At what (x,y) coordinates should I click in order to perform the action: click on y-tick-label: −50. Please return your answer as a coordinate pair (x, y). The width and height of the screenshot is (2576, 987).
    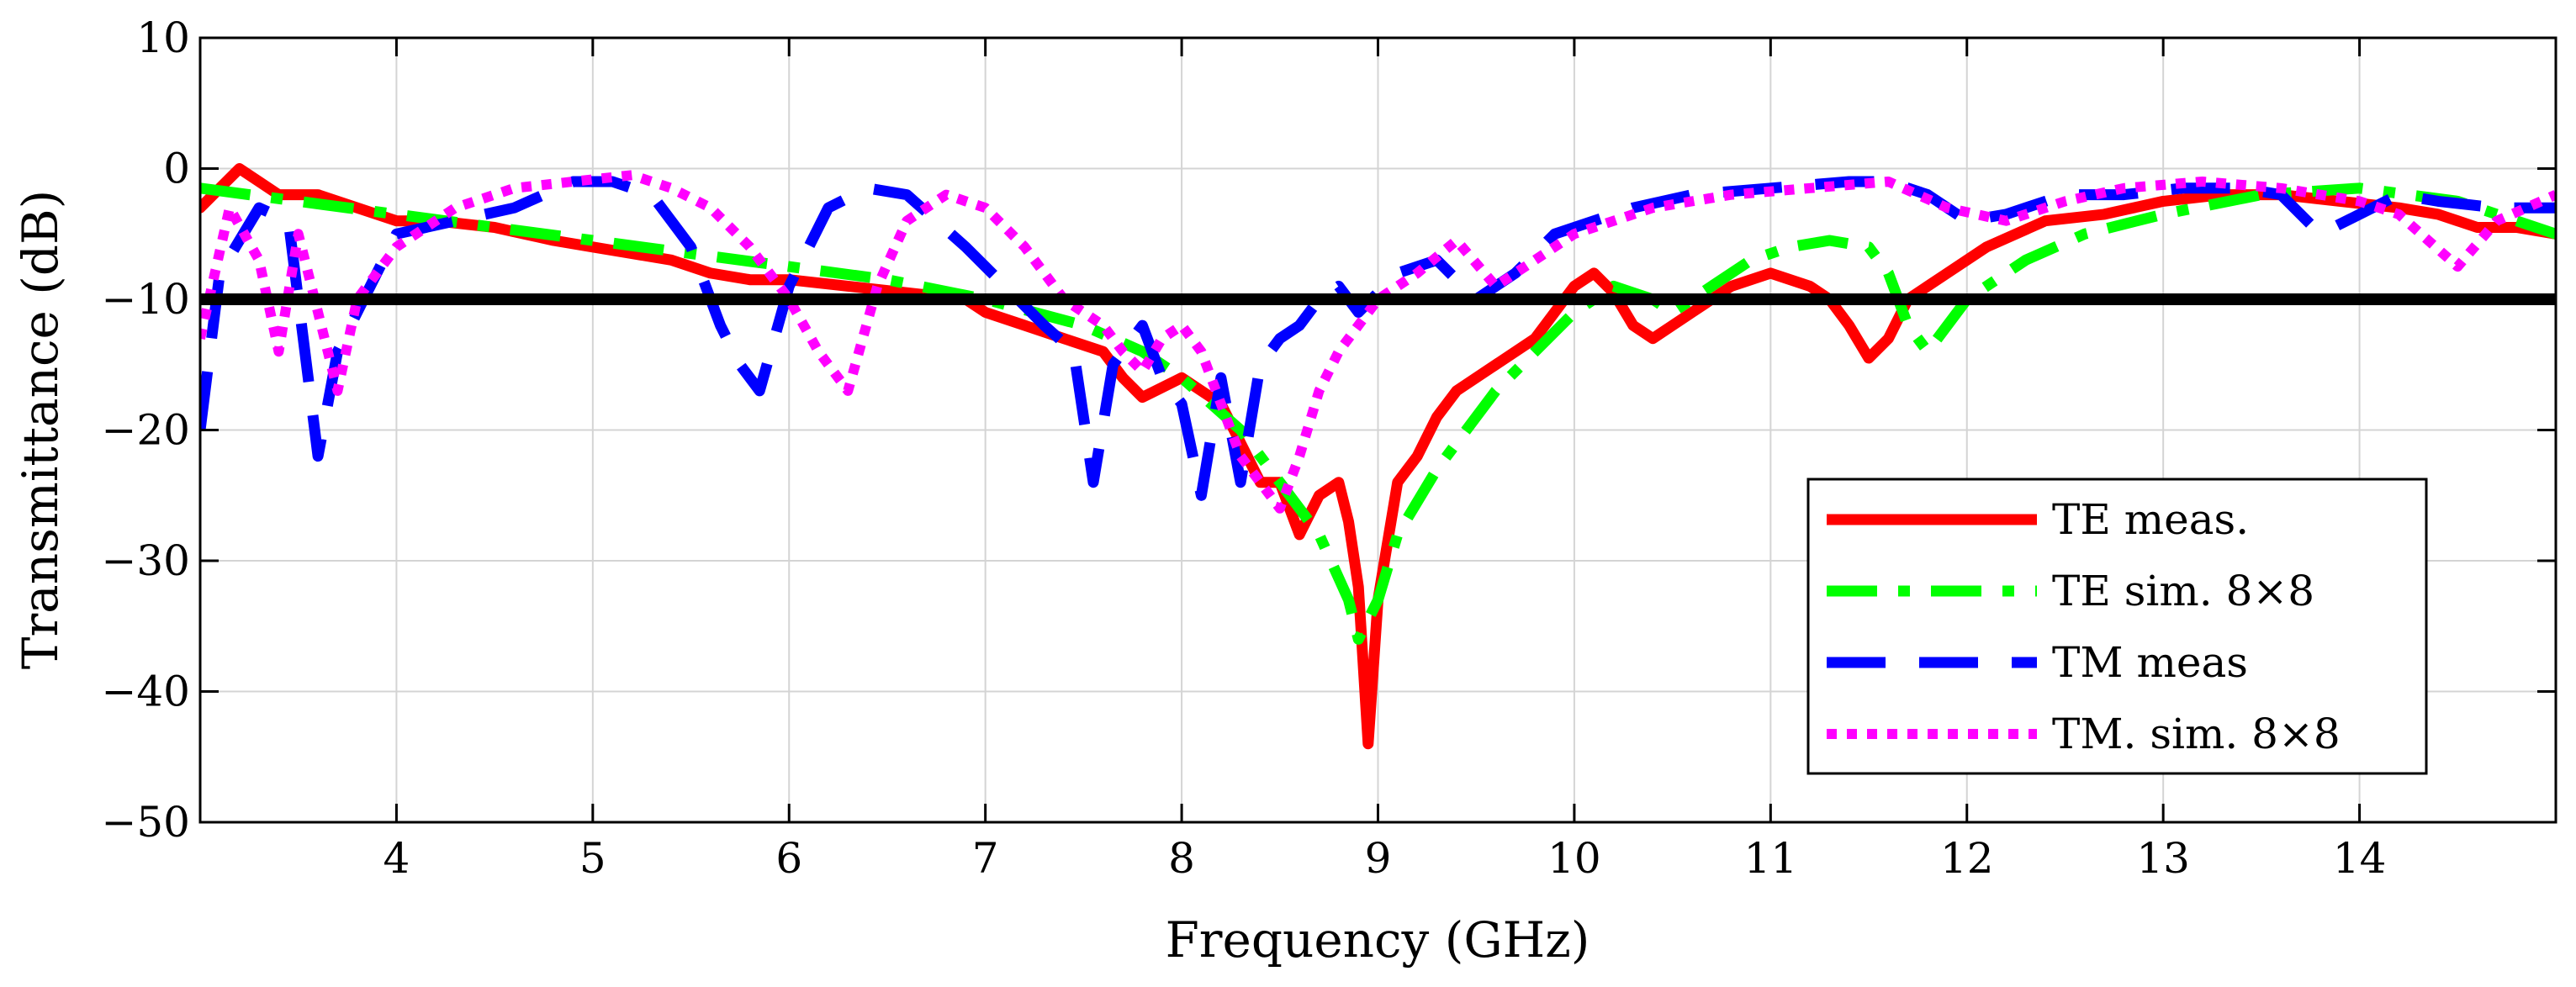
    Looking at the image, I should click on (145, 823).